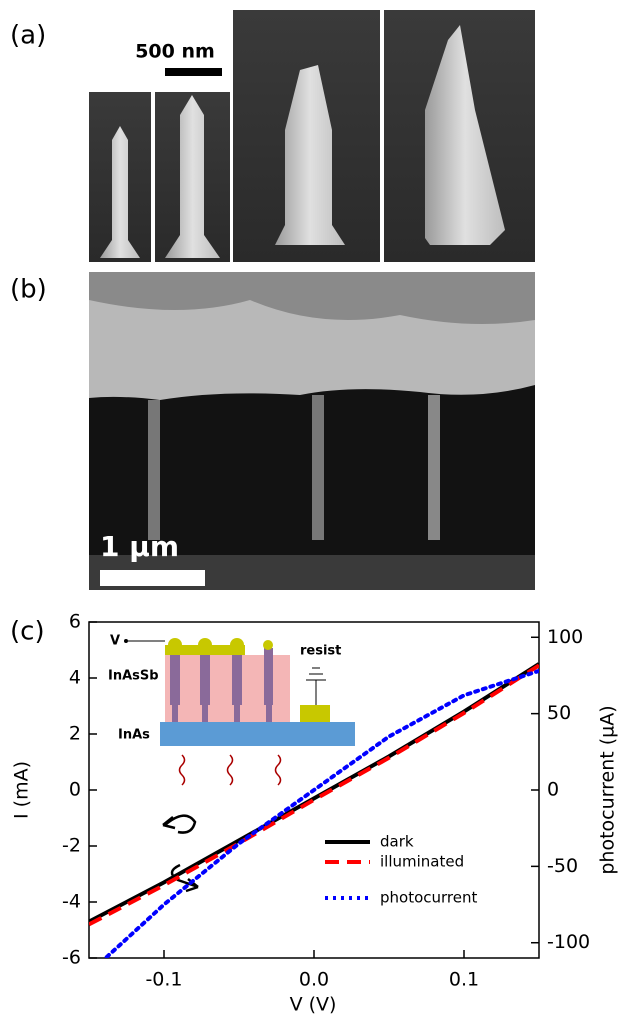 This screenshot has height=1029, width=625. What do you see at coordinates (28, 290) in the screenshot?
I see `panel-label: (b)` at bounding box center [28, 290].